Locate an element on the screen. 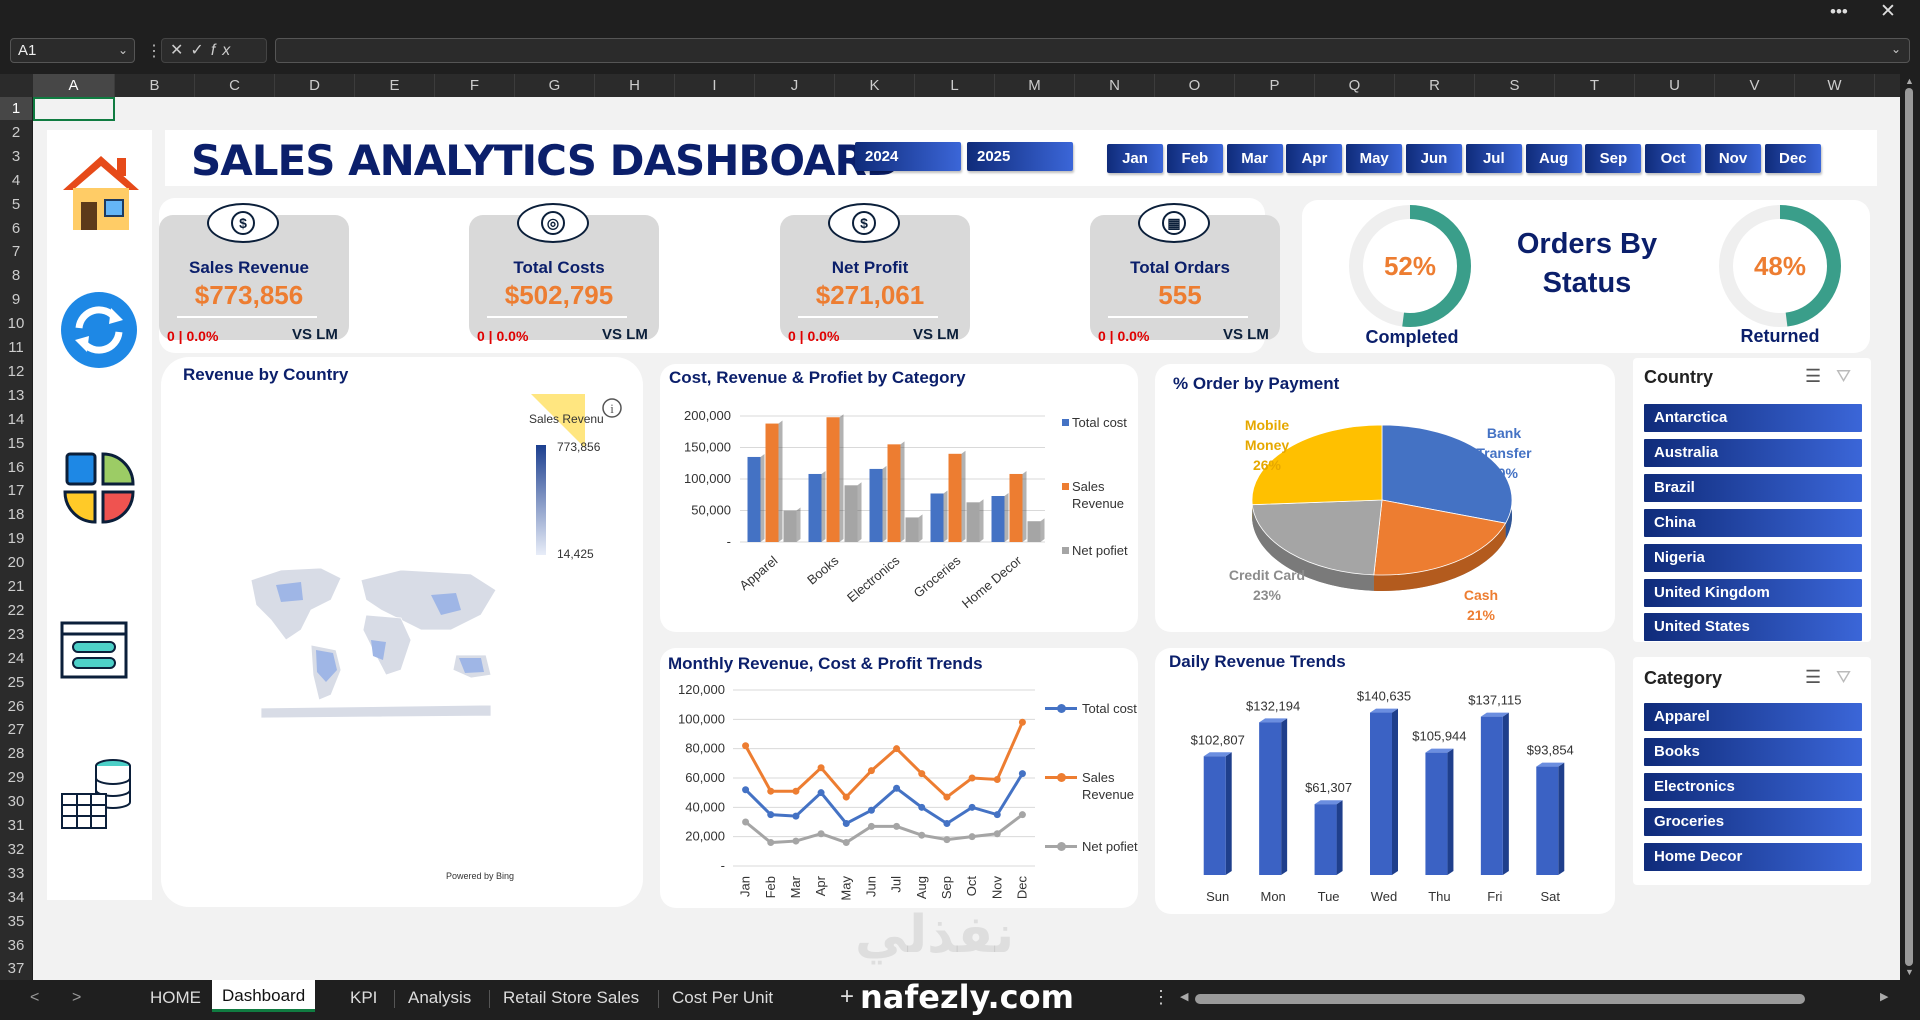  month-slicer-nov: Nov is located at coordinates (1733, 158).